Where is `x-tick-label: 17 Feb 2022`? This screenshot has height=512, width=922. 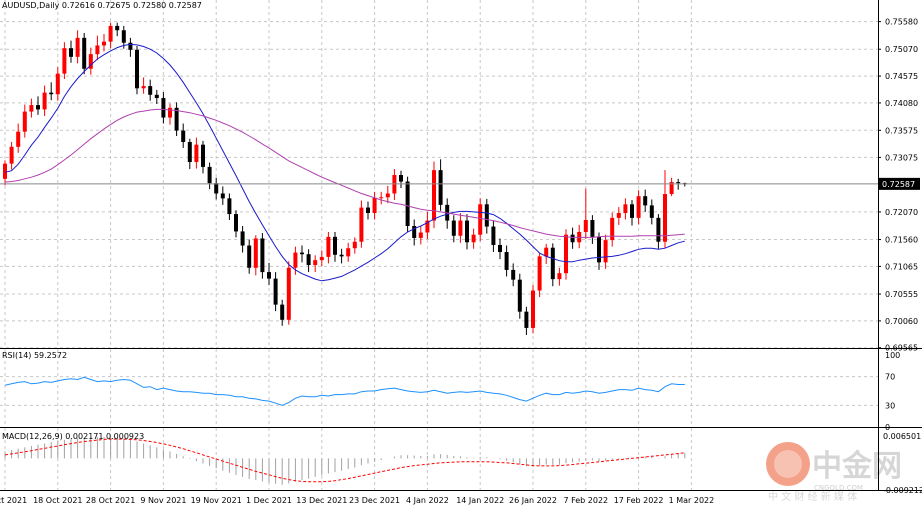
x-tick-label: 17 Feb 2022 is located at coordinates (639, 500).